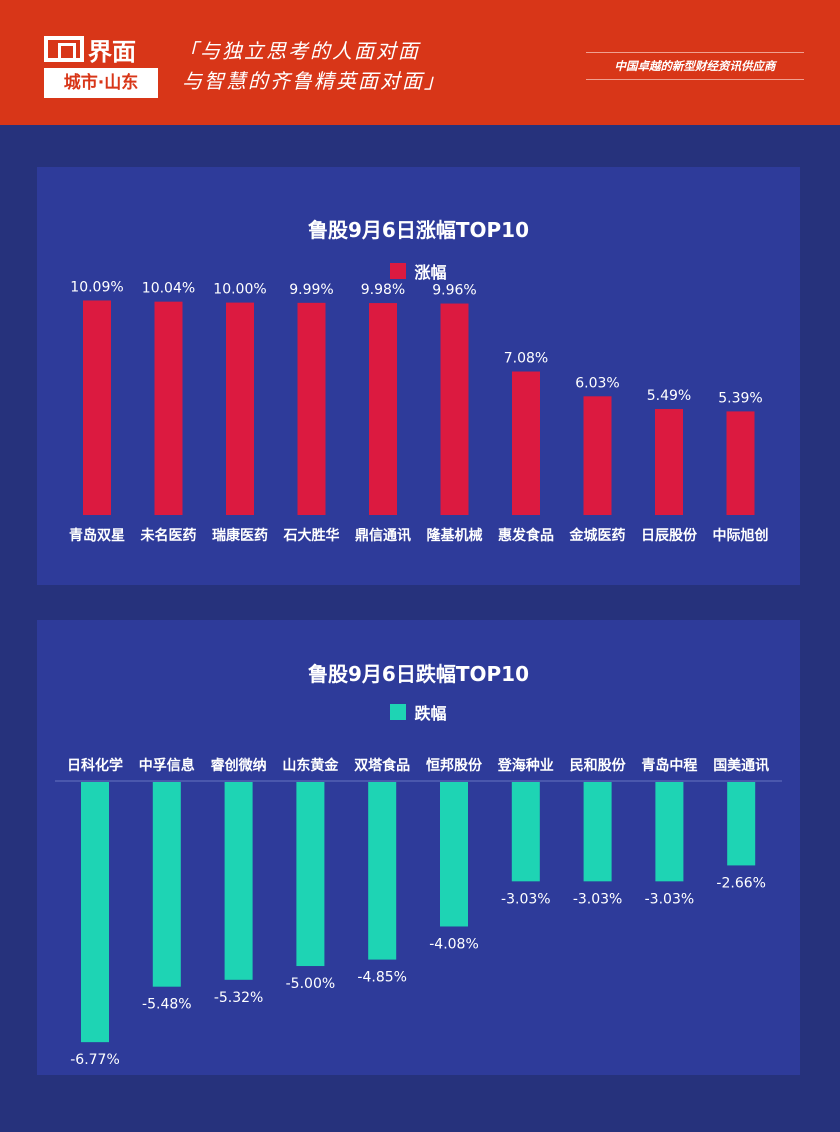 The image size is (840, 1132). What do you see at coordinates (669, 765) in the screenshot?
I see `category-label: 青岛中程` at bounding box center [669, 765].